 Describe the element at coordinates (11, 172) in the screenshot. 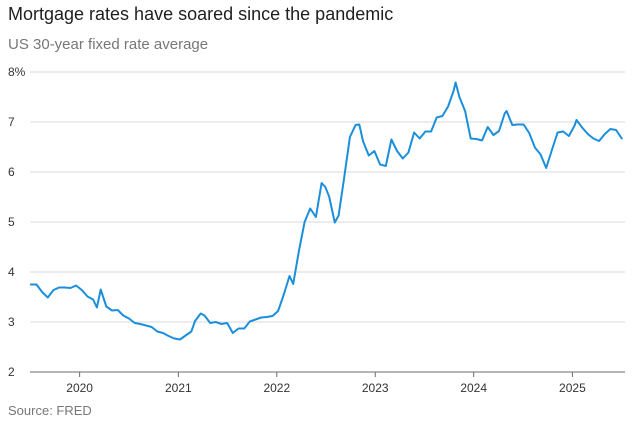

I see `y-tick-label: 6` at that location.